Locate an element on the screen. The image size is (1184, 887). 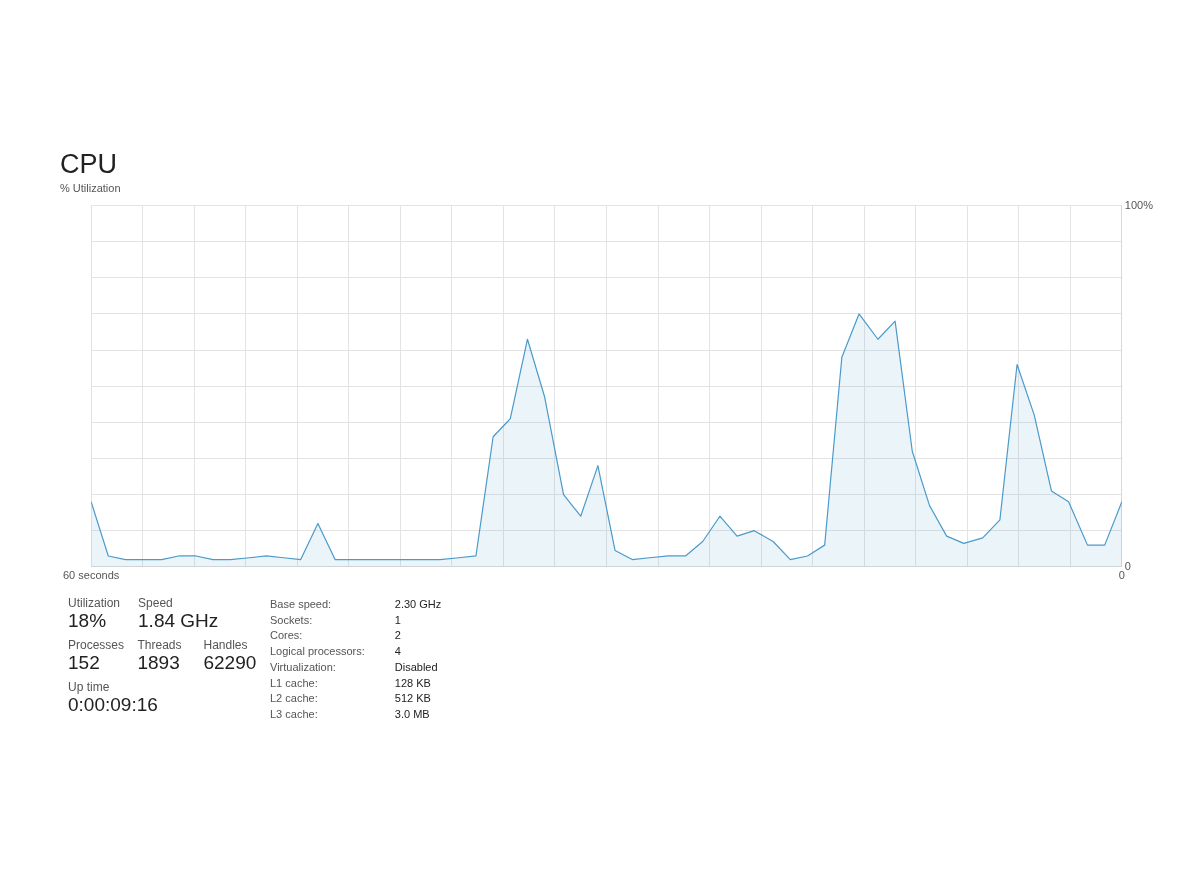
text: 4 is located at coordinates (398, 651).